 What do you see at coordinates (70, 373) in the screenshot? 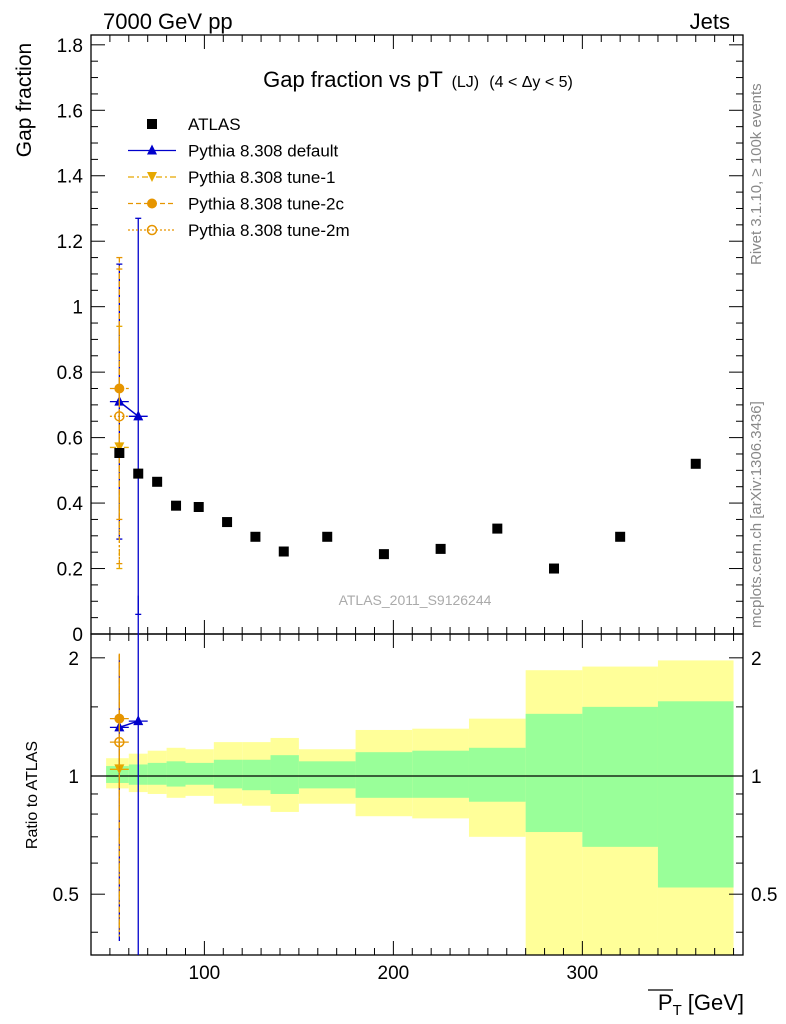
I see `y-tick-label: 0.8` at bounding box center [70, 373].